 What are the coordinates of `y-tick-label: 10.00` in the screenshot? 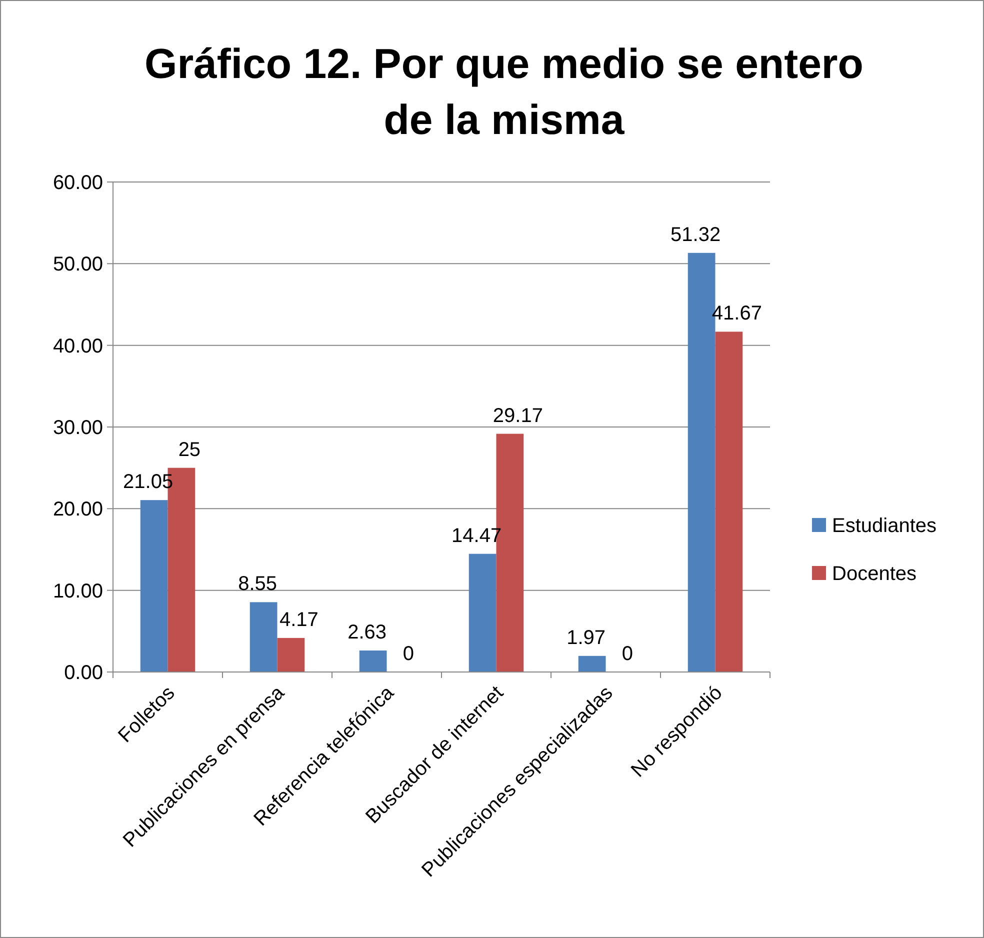 It's located at (77, 591).